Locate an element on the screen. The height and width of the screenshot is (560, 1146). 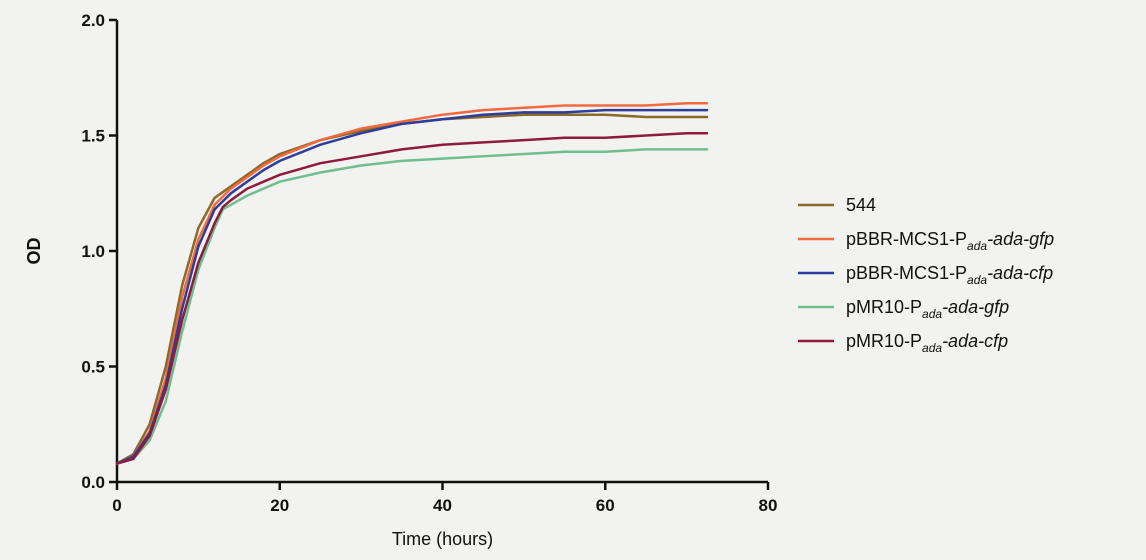
legend-label-3: pBBR-MCS1-Pada-ada-cfp is located at coordinates (949, 275).